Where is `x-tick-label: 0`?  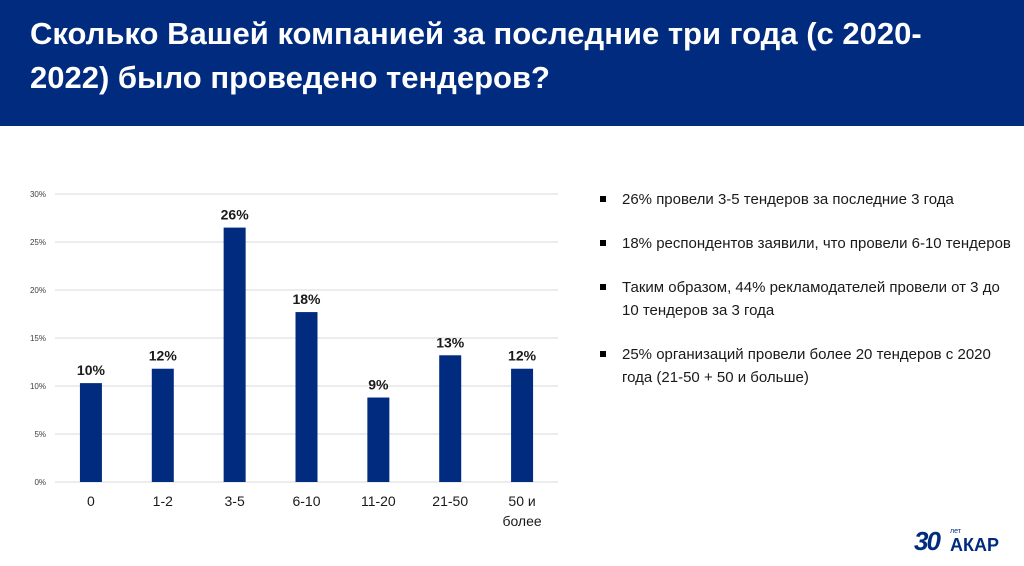
x-tick-label: 0 is located at coordinates (91, 501).